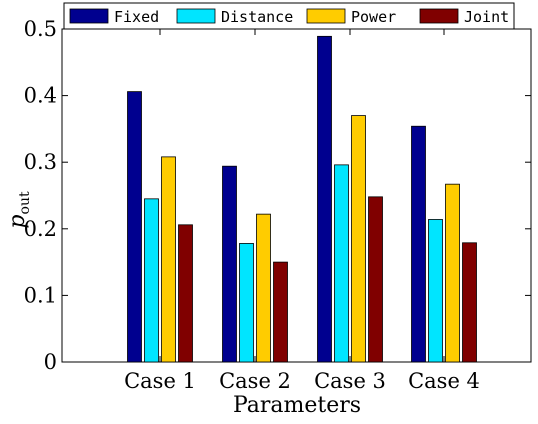 This screenshot has height=424, width=538. Describe the element at coordinates (89, 16) in the screenshot. I see `legend-swatch-fixed` at that location.